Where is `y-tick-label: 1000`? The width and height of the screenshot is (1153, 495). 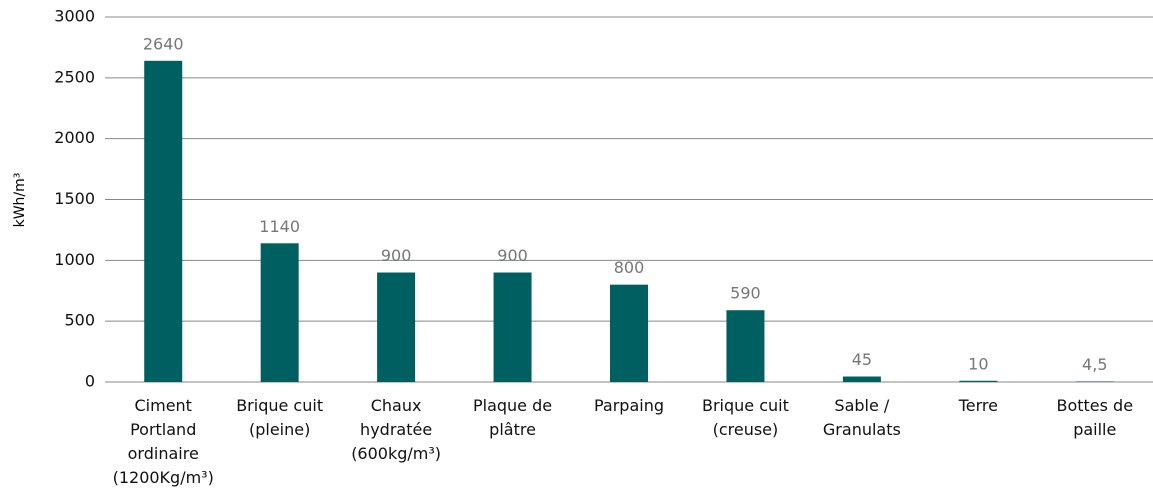 y-tick-label: 1000 is located at coordinates (74, 259).